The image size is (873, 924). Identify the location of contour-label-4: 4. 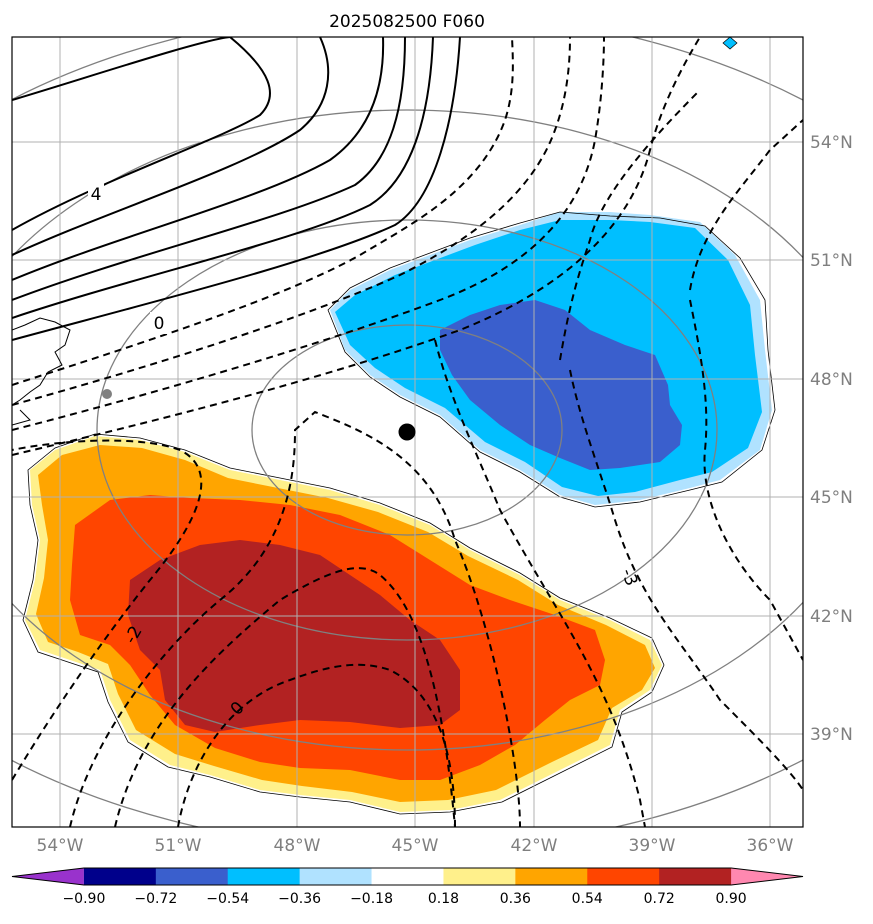
(96, 195).